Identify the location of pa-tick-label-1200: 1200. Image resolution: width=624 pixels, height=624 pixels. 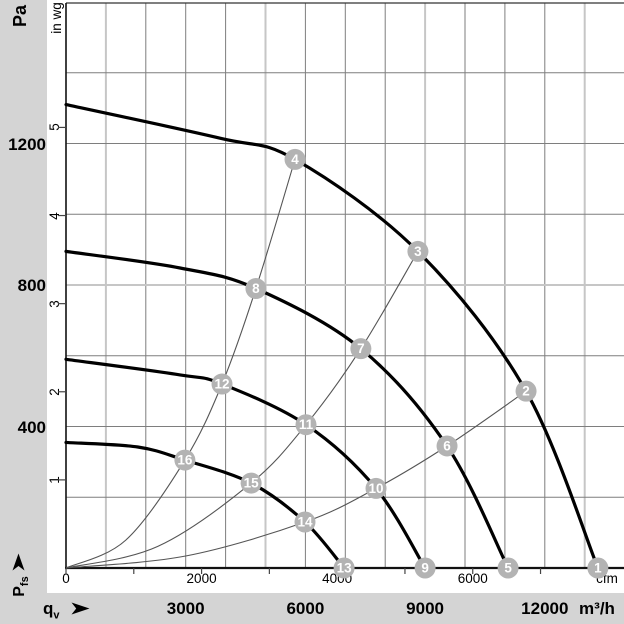
(27, 144).